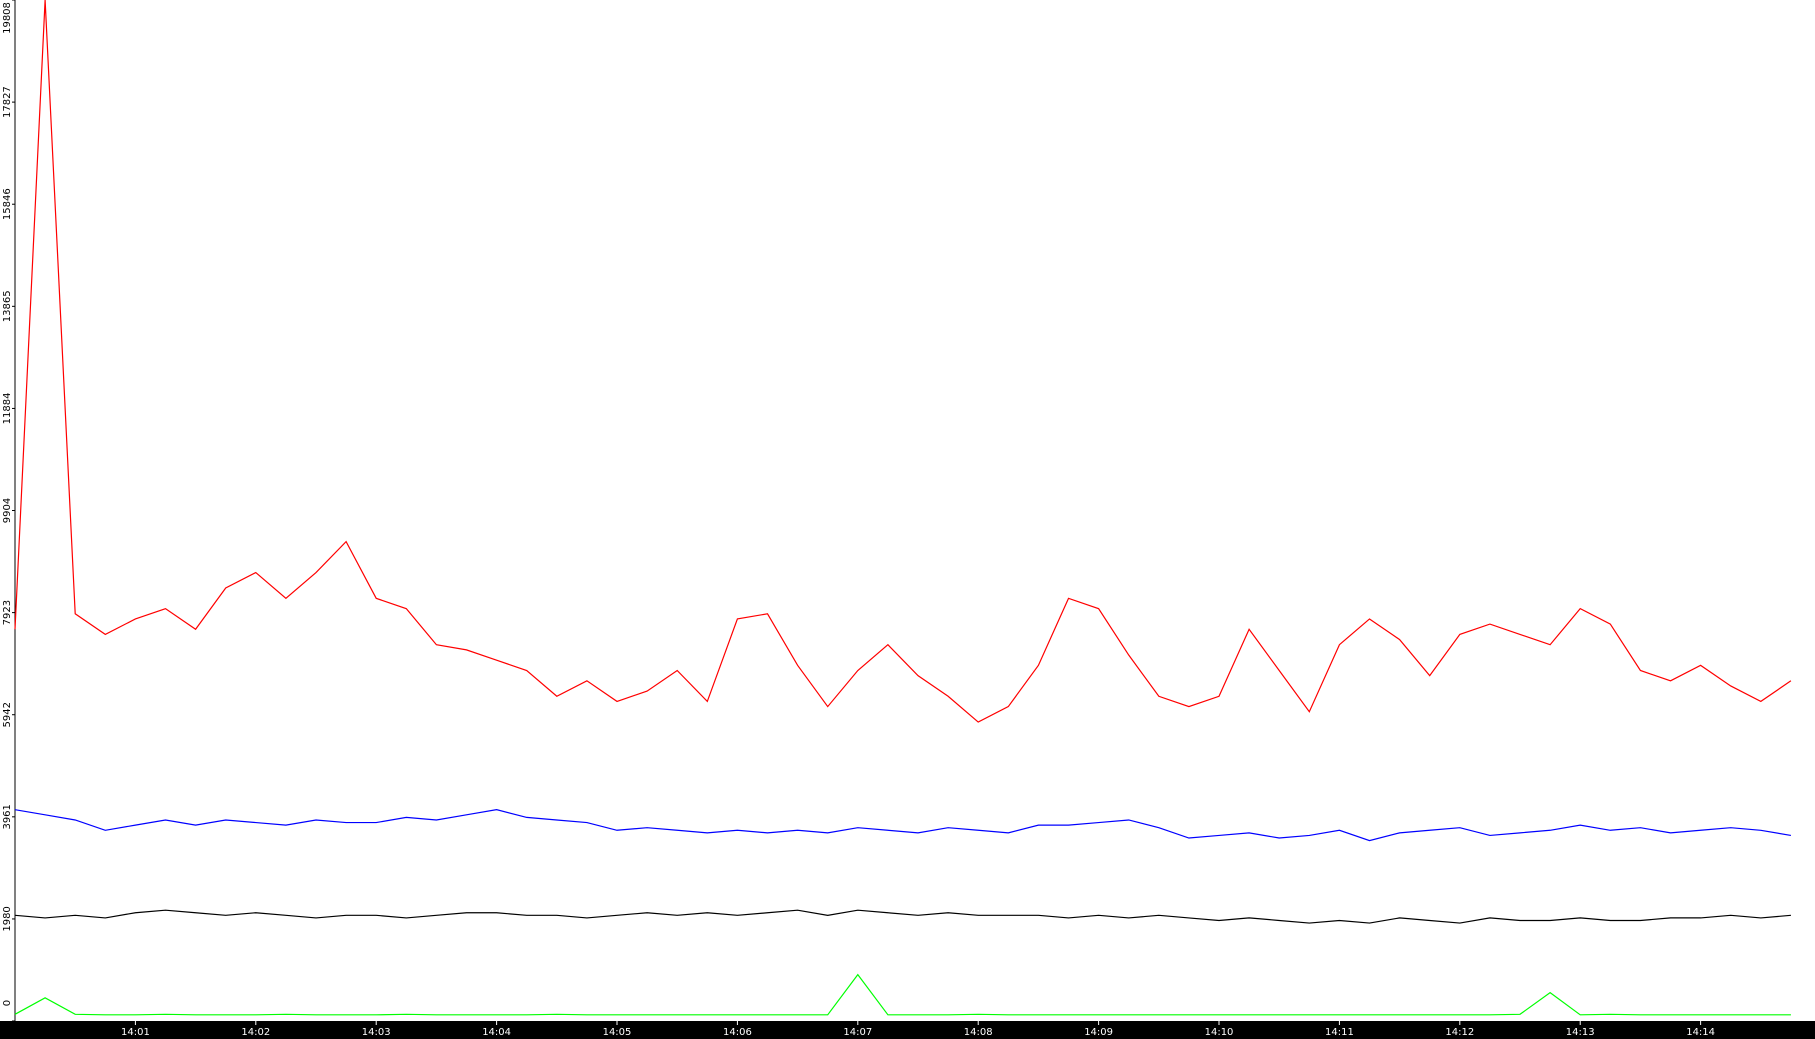  What do you see at coordinates (496, 1032) in the screenshot?
I see `x-tick-label: 14:04` at bounding box center [496, 1032].